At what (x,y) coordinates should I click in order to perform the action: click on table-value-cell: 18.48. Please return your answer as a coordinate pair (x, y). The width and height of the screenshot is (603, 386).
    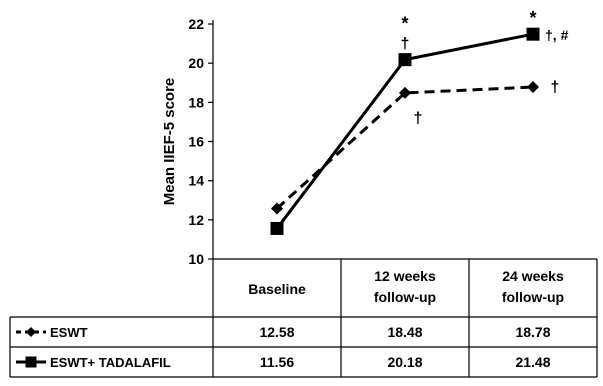
    Looking at the image, I should click on (404, 332).